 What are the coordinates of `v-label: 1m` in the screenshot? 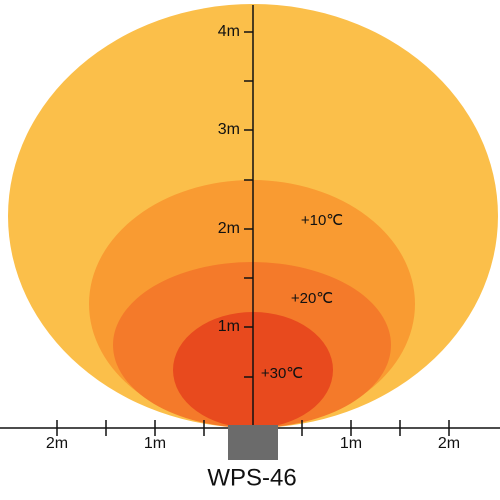 It's located at (229, 326).